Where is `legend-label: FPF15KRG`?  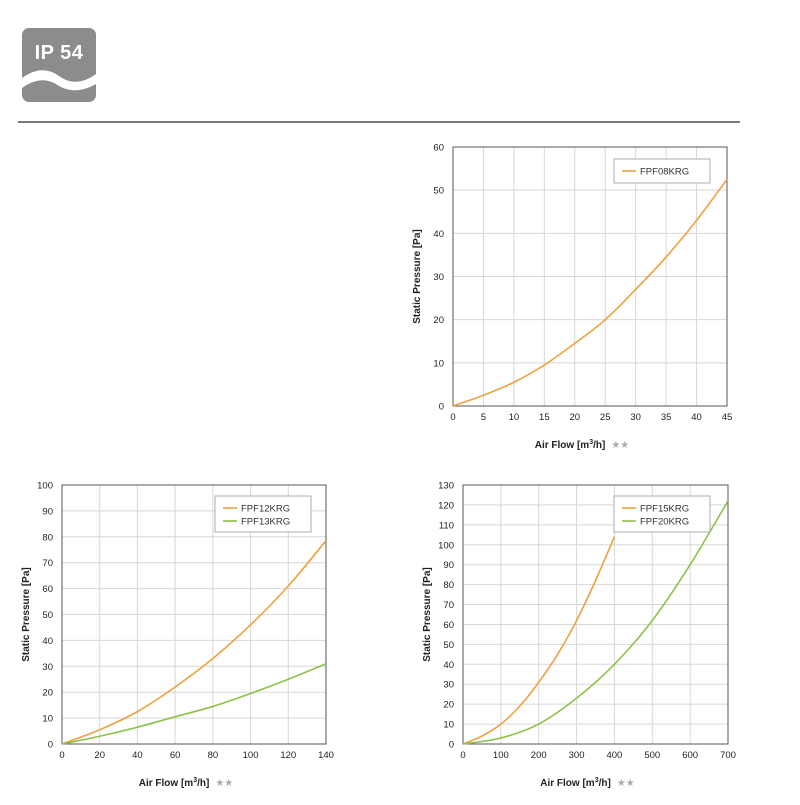 legend-label: FPF15KRG is located at coordinates (664, 509).